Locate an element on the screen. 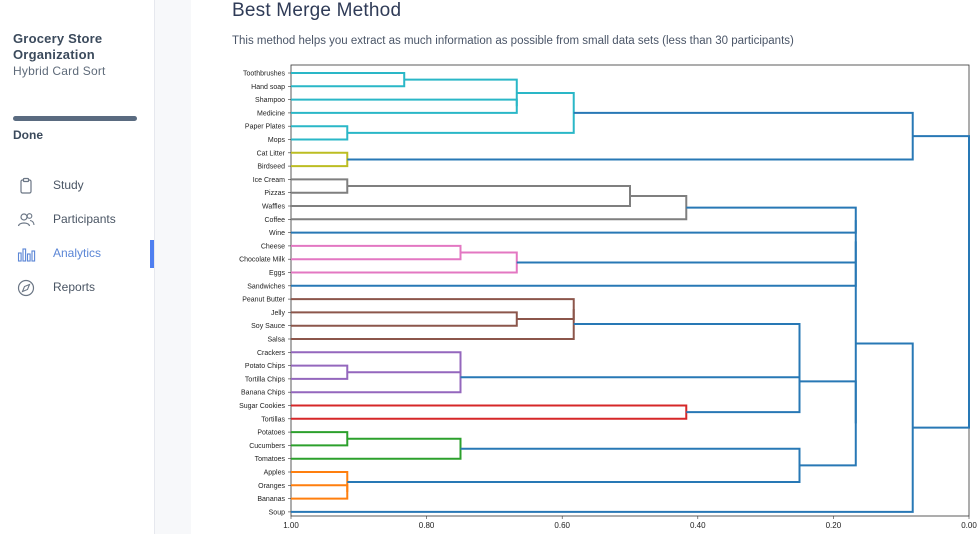 This screenshot has width=980, height=534. leaf-label: Soup is located at coordinates (277, 512).